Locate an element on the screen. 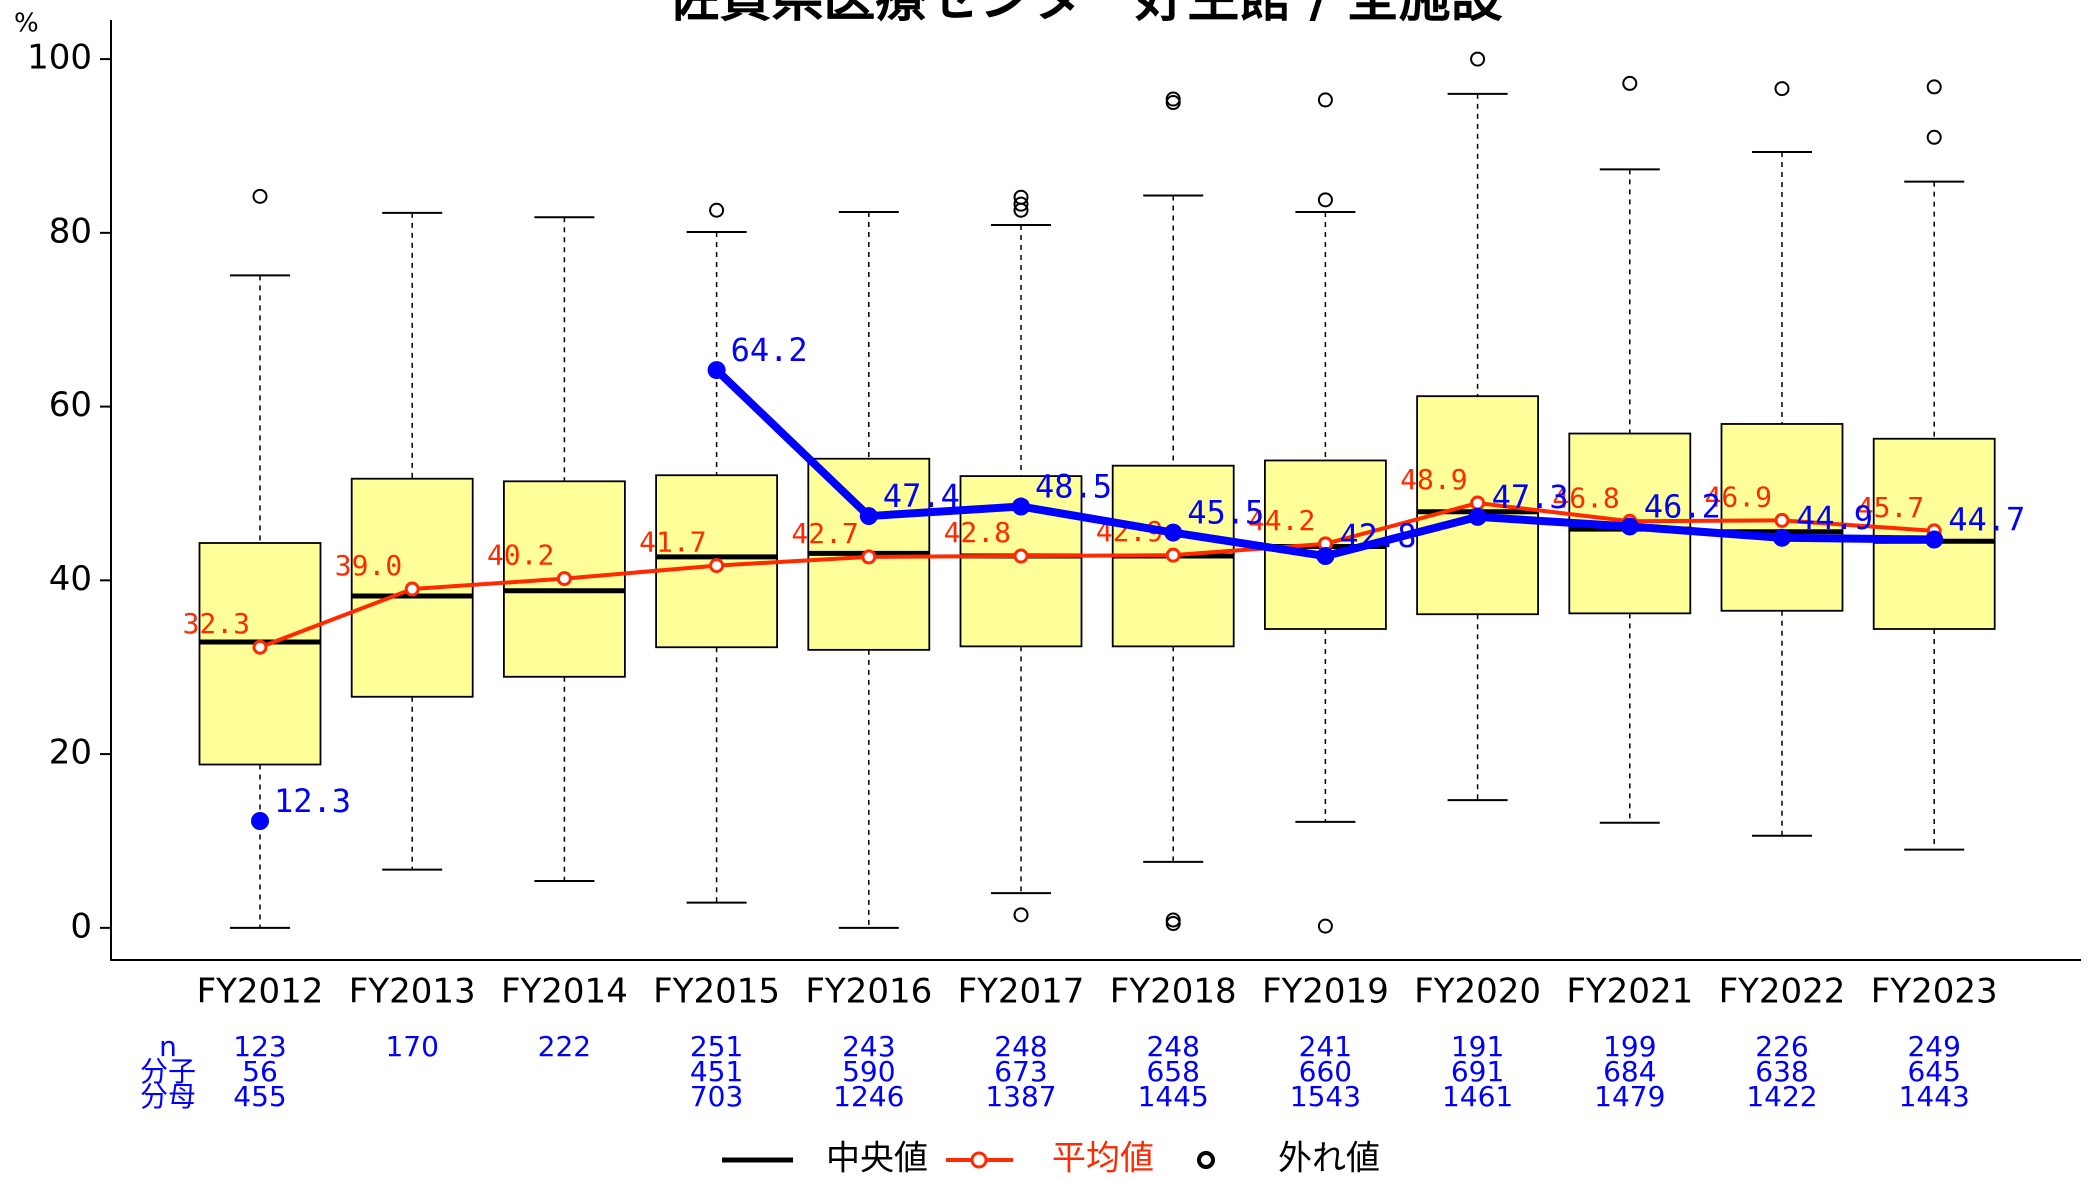 This screenshot has width=2089, height=1180. x-tick-label: FY2013 is located at coordinates (412, 992).